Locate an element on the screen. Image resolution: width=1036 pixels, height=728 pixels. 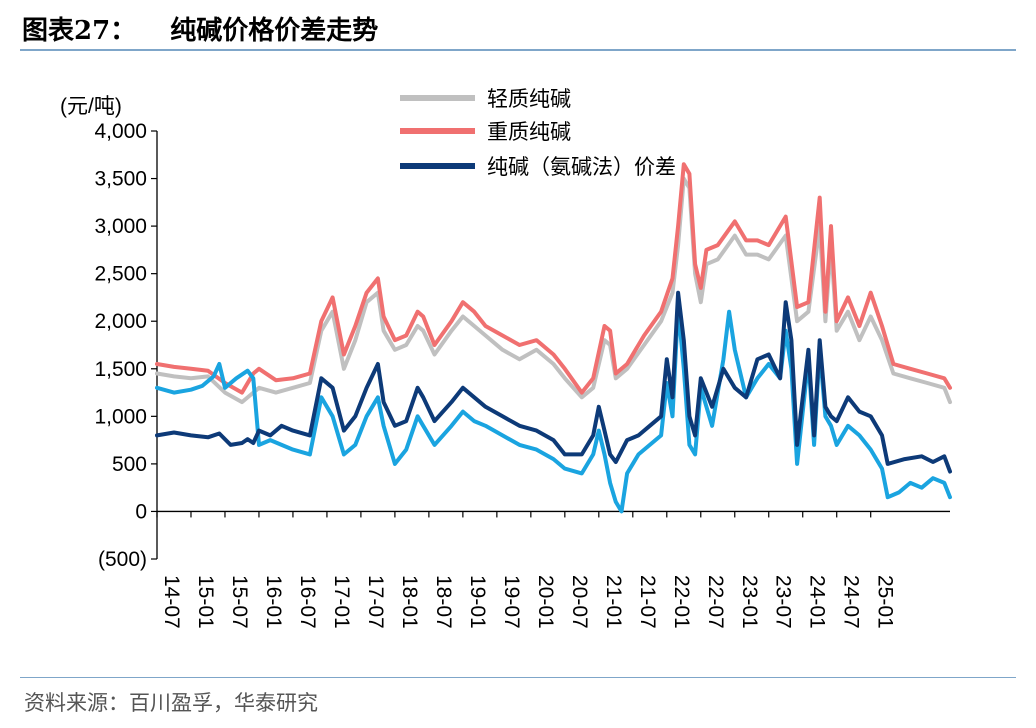
figure-title: 图表27： 纯碱价格价差走势 is located at coordinates (200, 28).